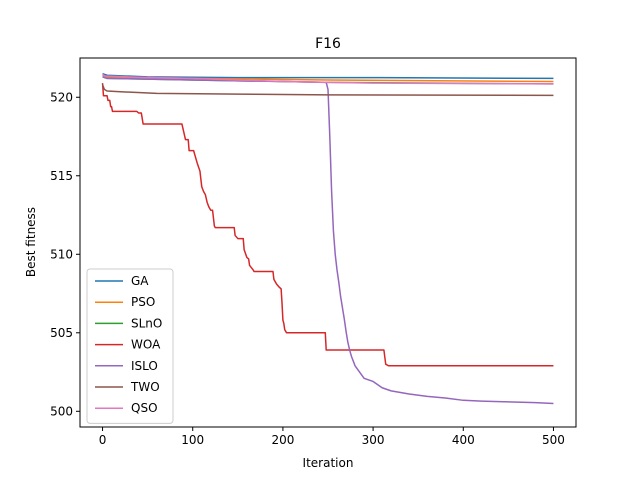 This screenshot has height=480, width=640. Describe the element at coordinates (327, 90) in the screenshot. I see `series-line-two` at that location.